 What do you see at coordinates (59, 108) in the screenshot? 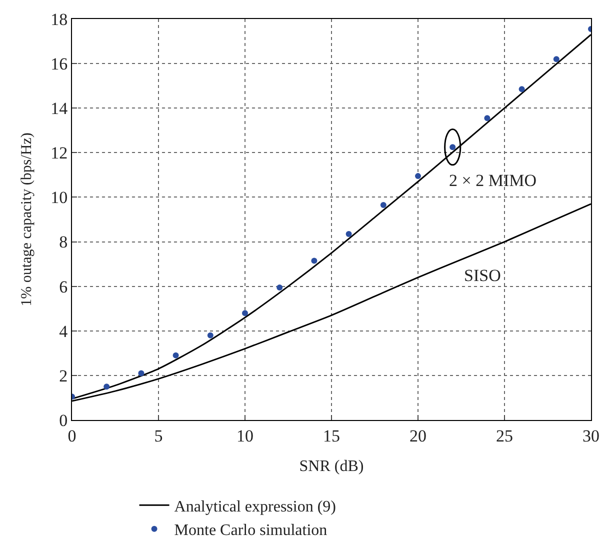
I see `y-tick-label: 14` at bounding box center [59, 108].